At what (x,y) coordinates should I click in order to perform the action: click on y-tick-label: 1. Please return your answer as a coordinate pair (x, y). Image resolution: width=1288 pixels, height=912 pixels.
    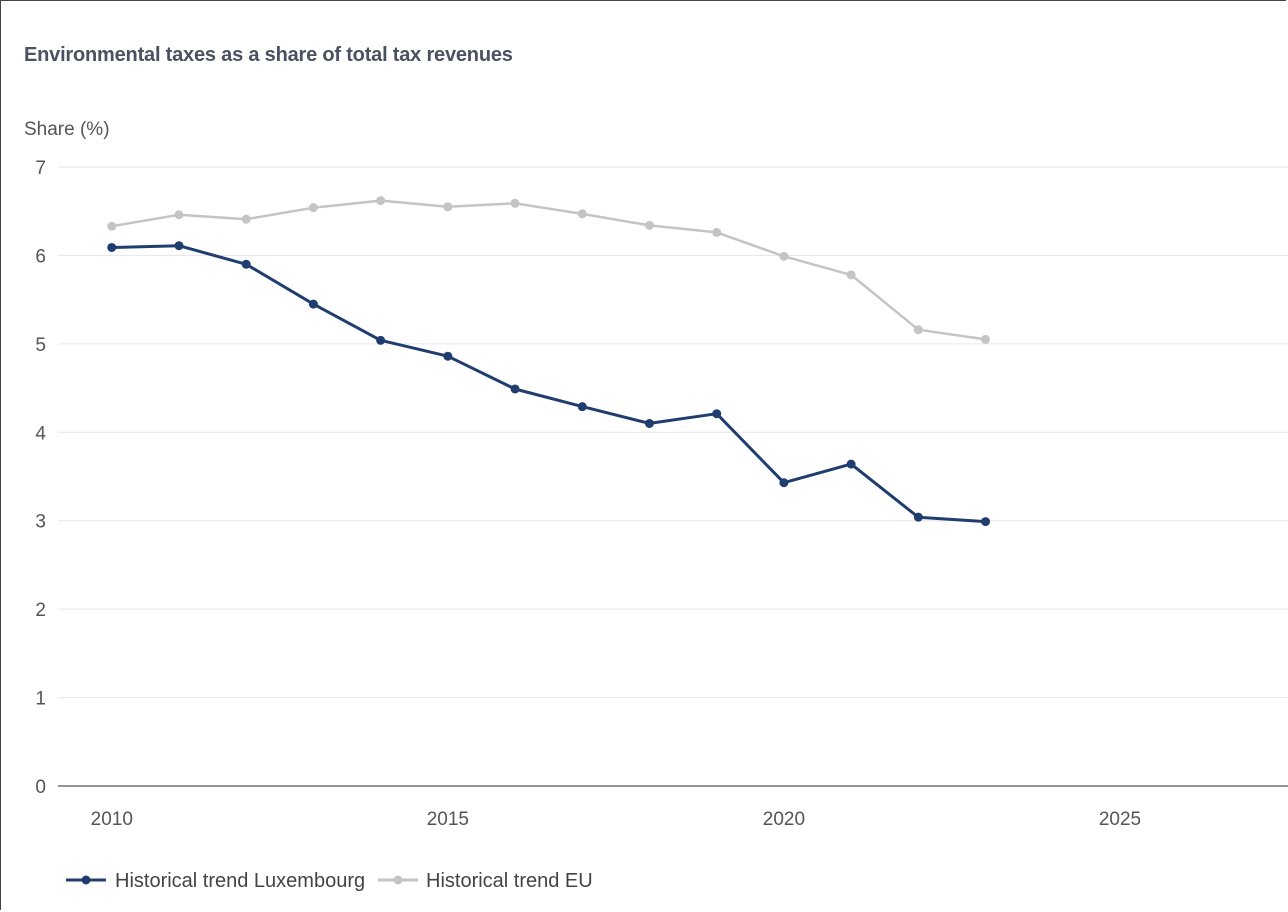
    Looking at the image, I should click on (40, 699).